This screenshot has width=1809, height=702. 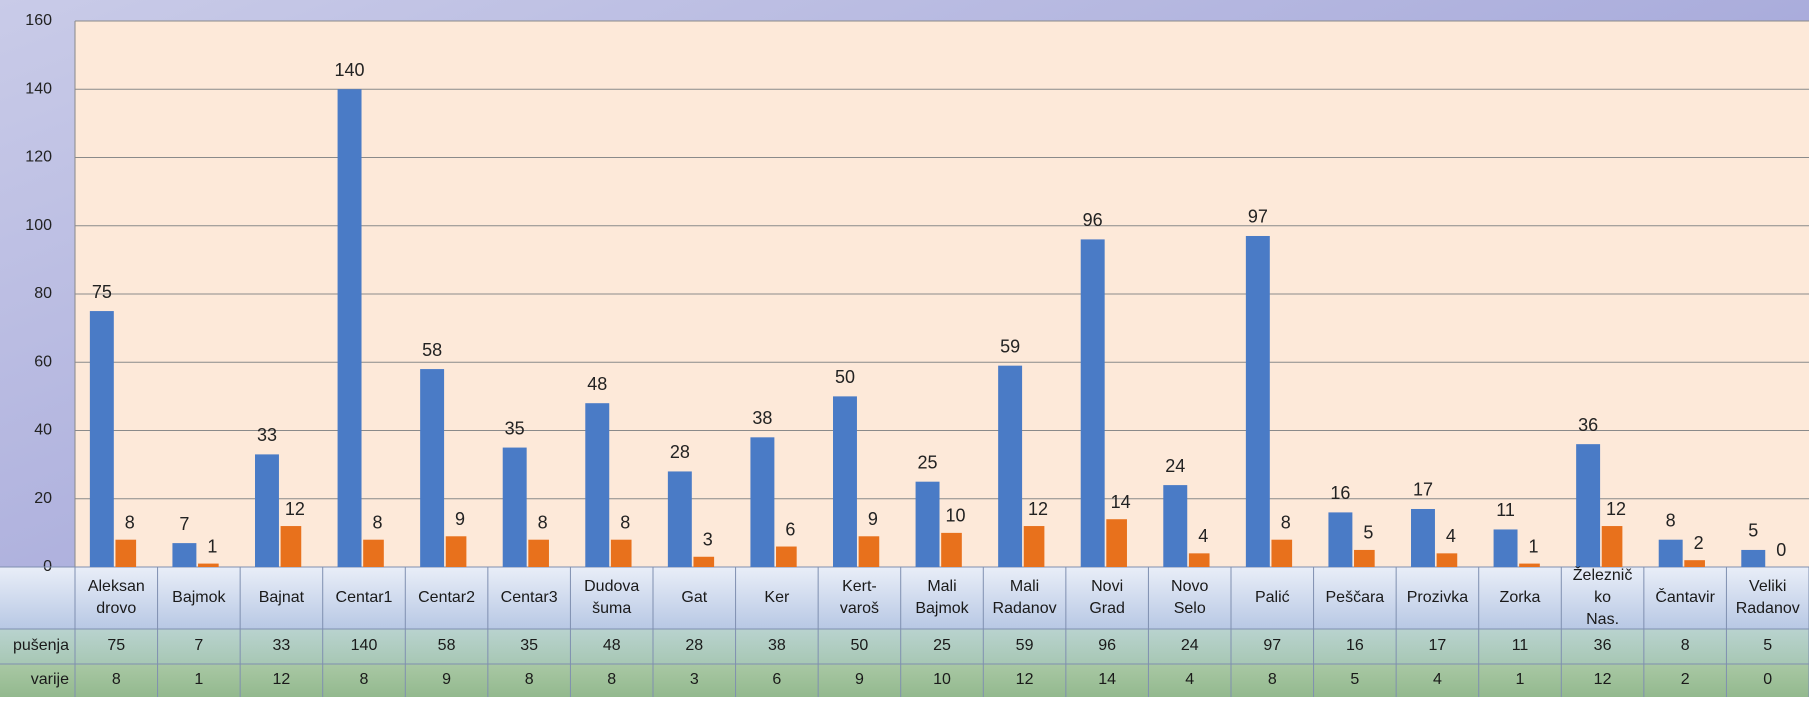 I want to click on y-tick-label: 40, so click(x=43, y=430).